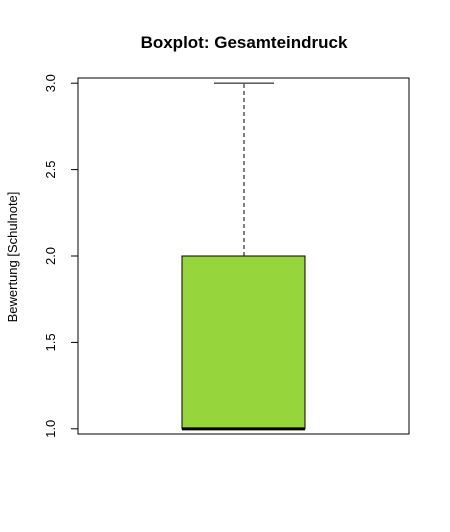 This screenshot has width=450, height=532. Describe the element at coordinates (50, 429) in the screenshot. I see `y-tick-label: 1.0` at that location.